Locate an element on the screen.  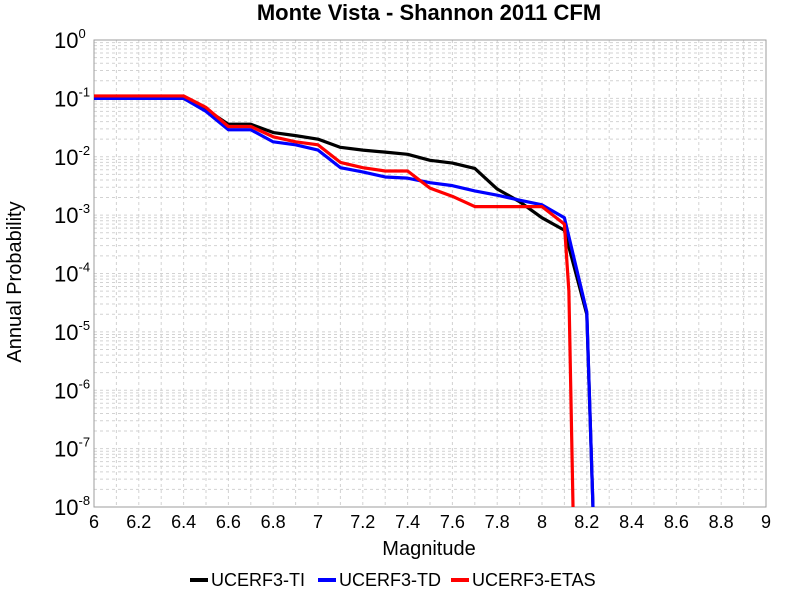
x-tick-label: 7.2 is located at coordinates (362, 522).